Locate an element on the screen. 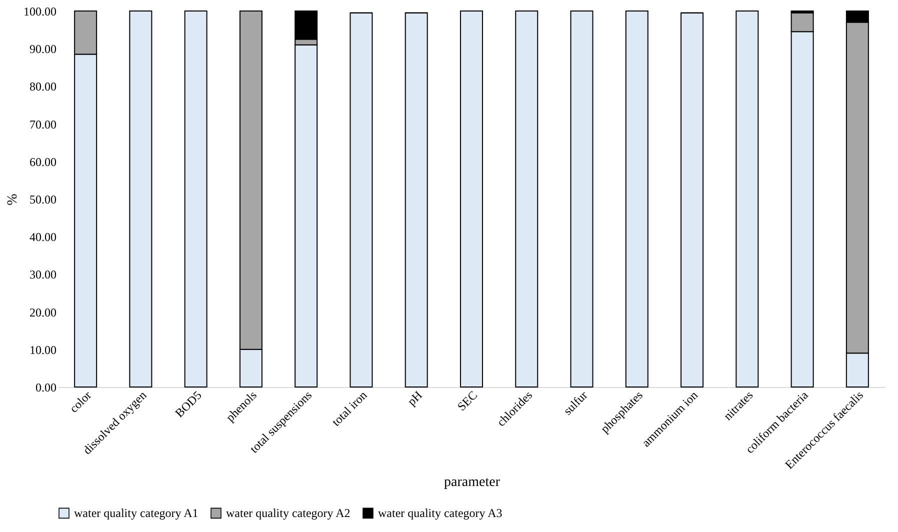 This screenshot has width=898, height=532. legend-label: water quality category A2 is located at coordinates (288, 513).